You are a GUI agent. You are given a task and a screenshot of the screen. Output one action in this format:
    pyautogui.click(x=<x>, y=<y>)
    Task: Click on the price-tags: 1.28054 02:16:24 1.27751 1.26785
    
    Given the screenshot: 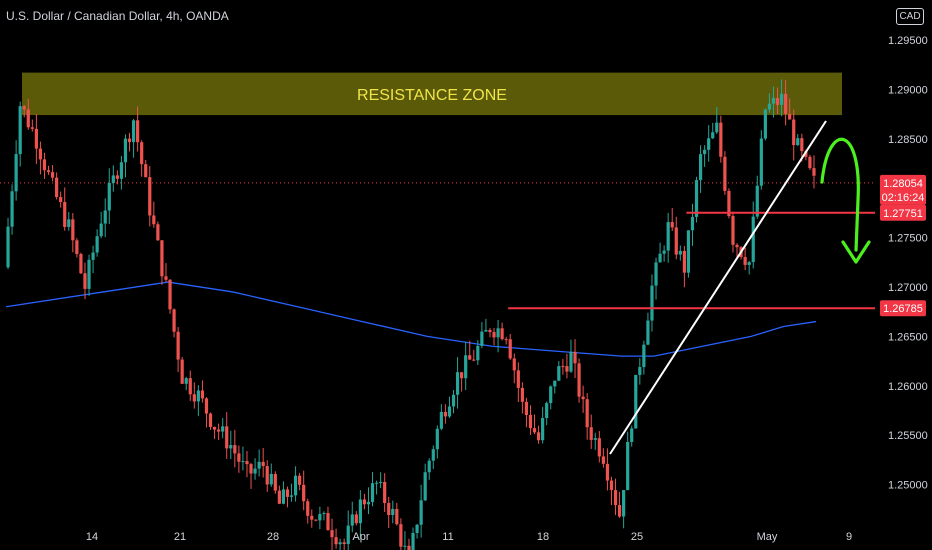 What is the action you would take?
    pyautogui.click(x=903, y=245)
    